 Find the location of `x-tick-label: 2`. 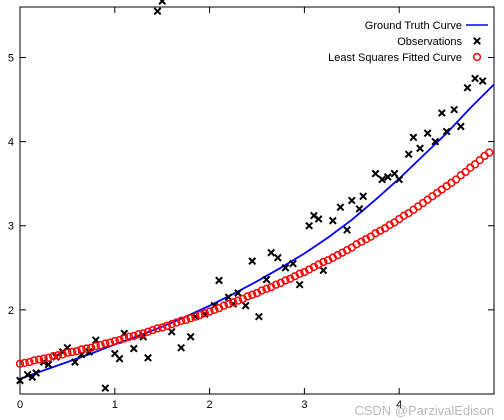

x-tick-label: 2 is located at coordinates (210, 405).